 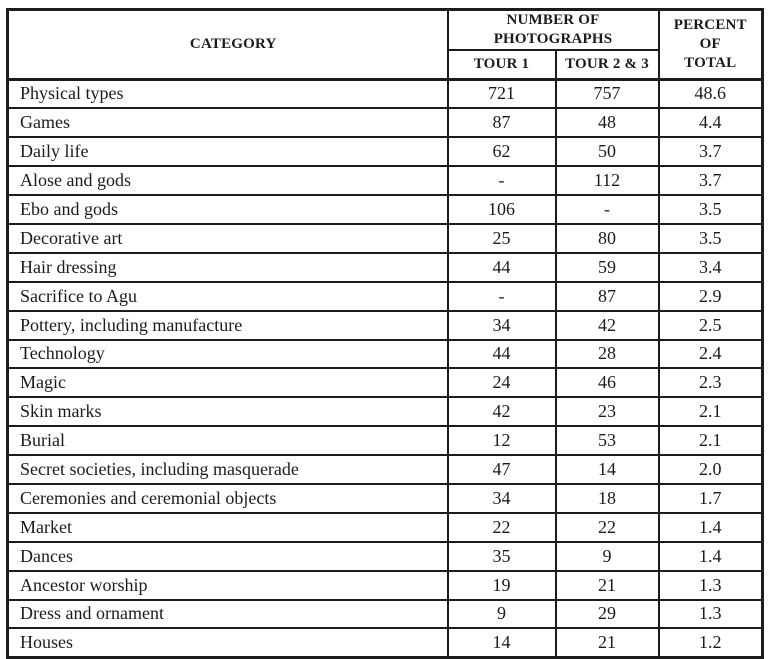 I want to click on tour1-cell: 12, so click(x=501, y=441).